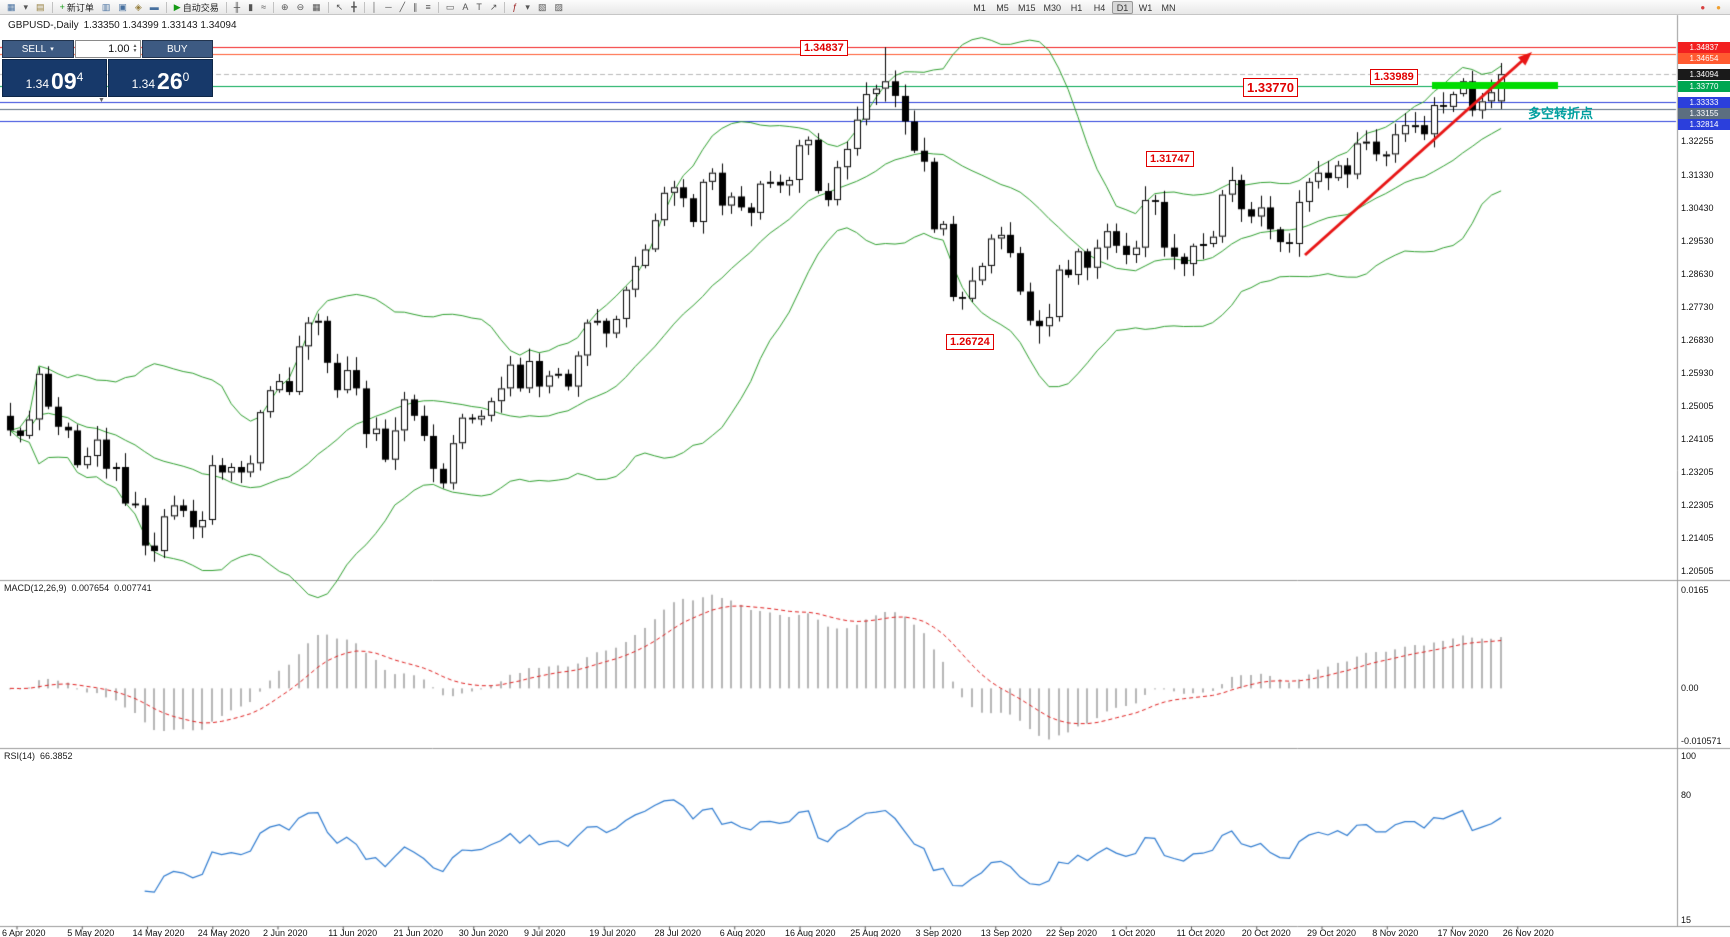  What do you see at coordinates (1123, 7) in the screenshot?
I see `timeframe-button-d1: D1` at bounding box center [1123, 7].